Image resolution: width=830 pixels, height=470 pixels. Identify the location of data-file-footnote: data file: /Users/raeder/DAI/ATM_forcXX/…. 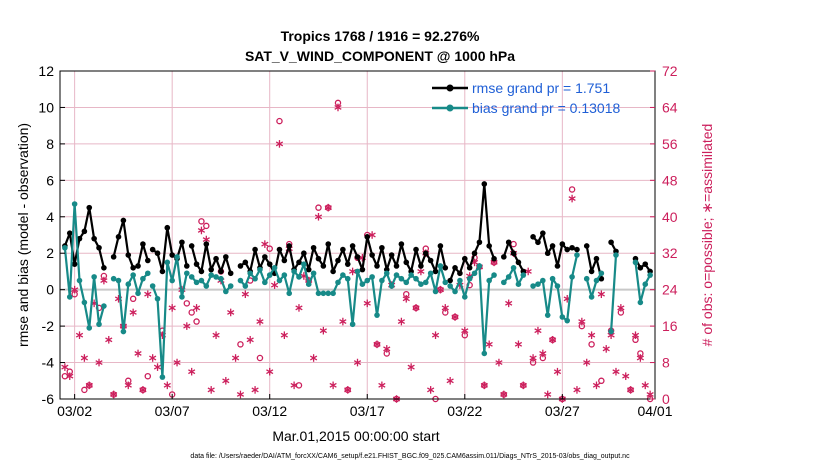
(410, 456).